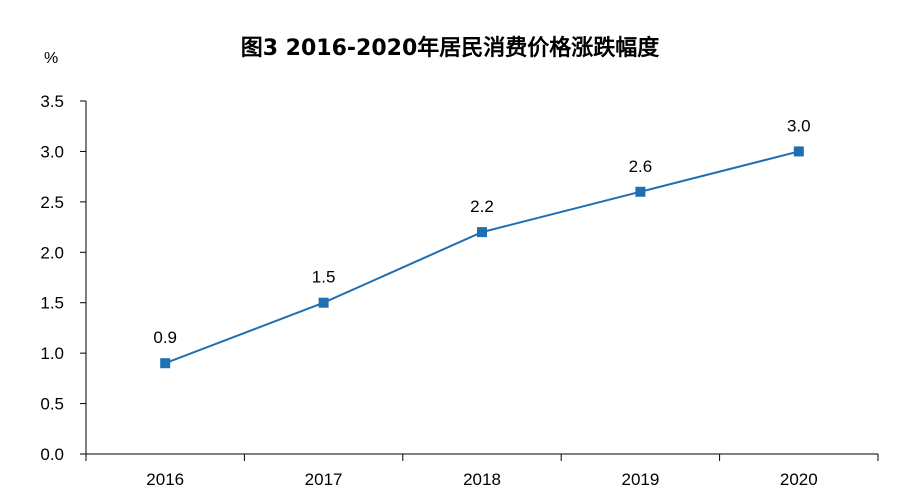 Image resolution: width=900 pixels, height=503 pixels. Describe the element at coordinates (324, 277) in the screenshot. I see `data-label: 1.5` at that location.